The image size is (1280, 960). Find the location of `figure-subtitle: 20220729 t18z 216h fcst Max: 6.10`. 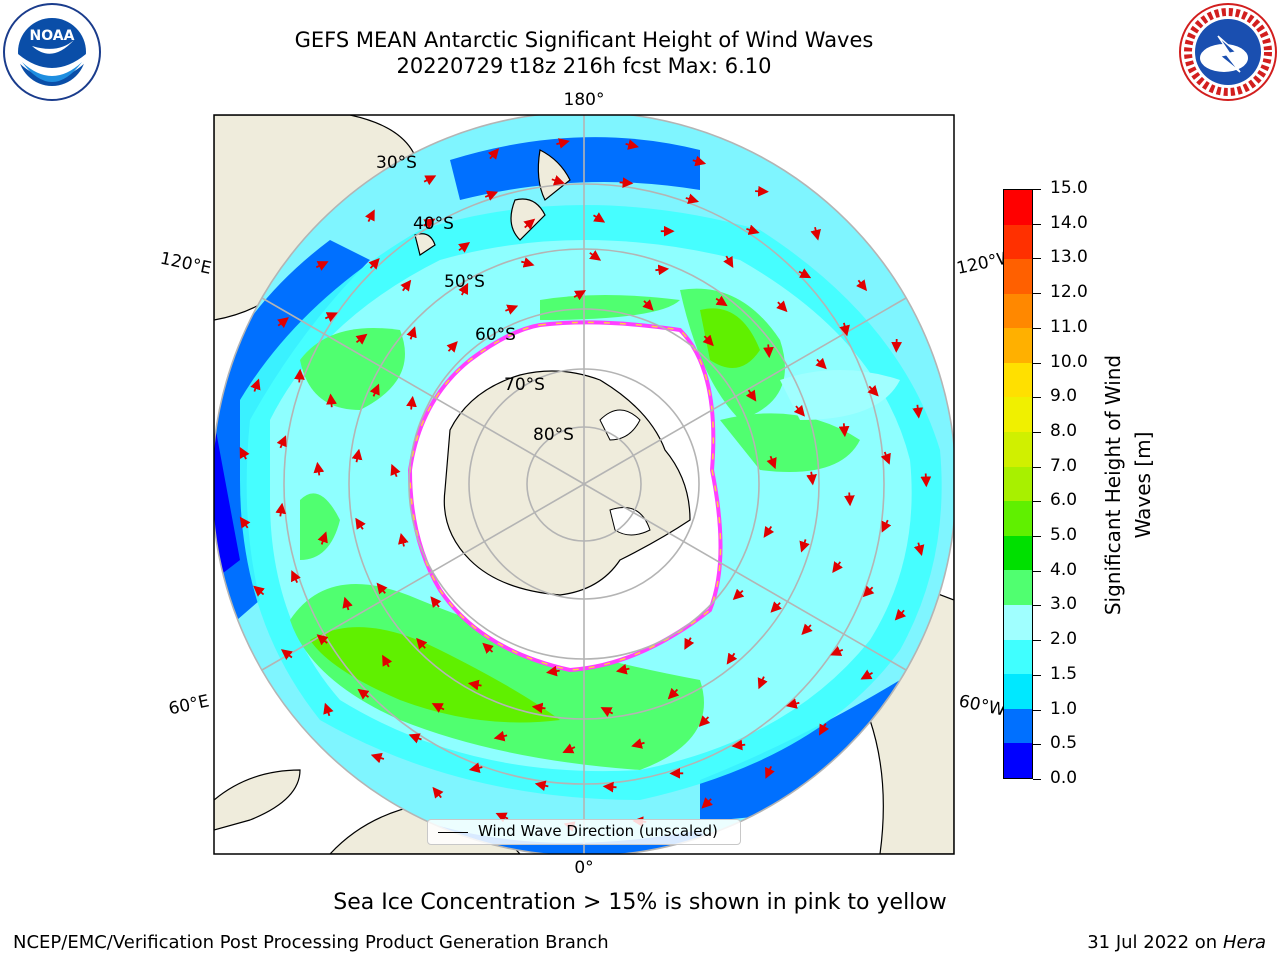

figure-subtitle: 20220729 t18z 216h fcst Max: 6.10 is located at coordinates (584, 66).